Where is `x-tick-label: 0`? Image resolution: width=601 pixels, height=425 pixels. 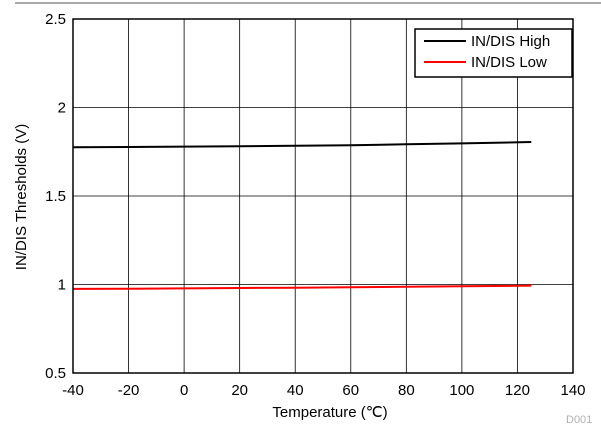
x-tick-label: 0 is located at coordinates (184, 390).